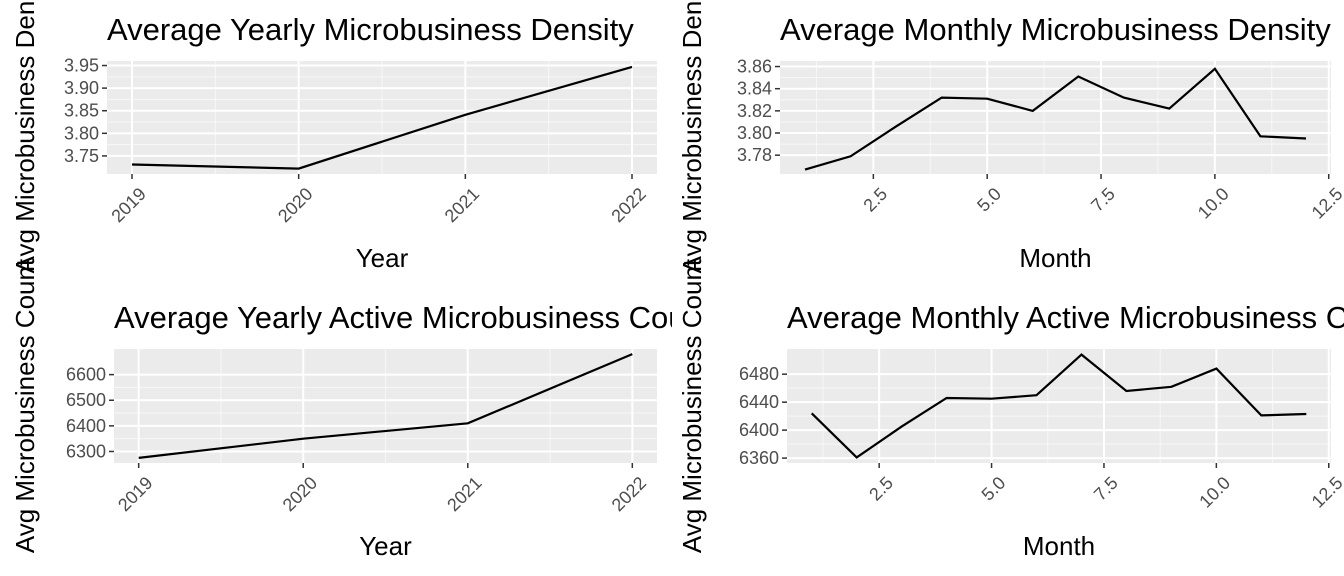  Describe the element at coordinates (86, 375) in the screenshot. I see `y-tick-label: 6600` at that location.